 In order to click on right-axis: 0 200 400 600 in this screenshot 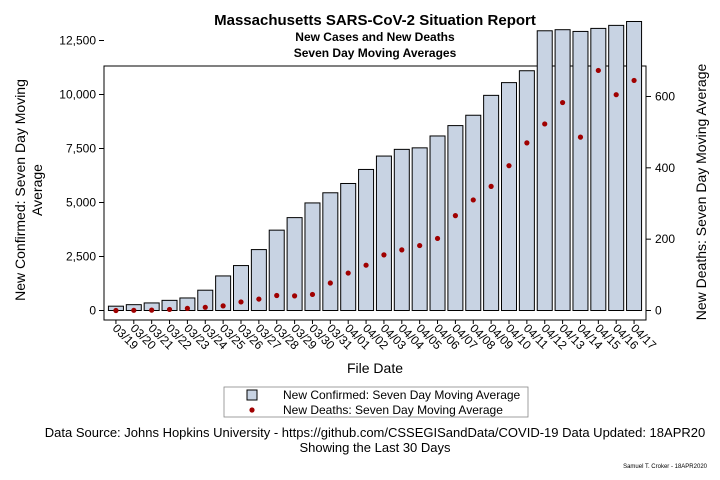, I will do `click(660, 203)`.